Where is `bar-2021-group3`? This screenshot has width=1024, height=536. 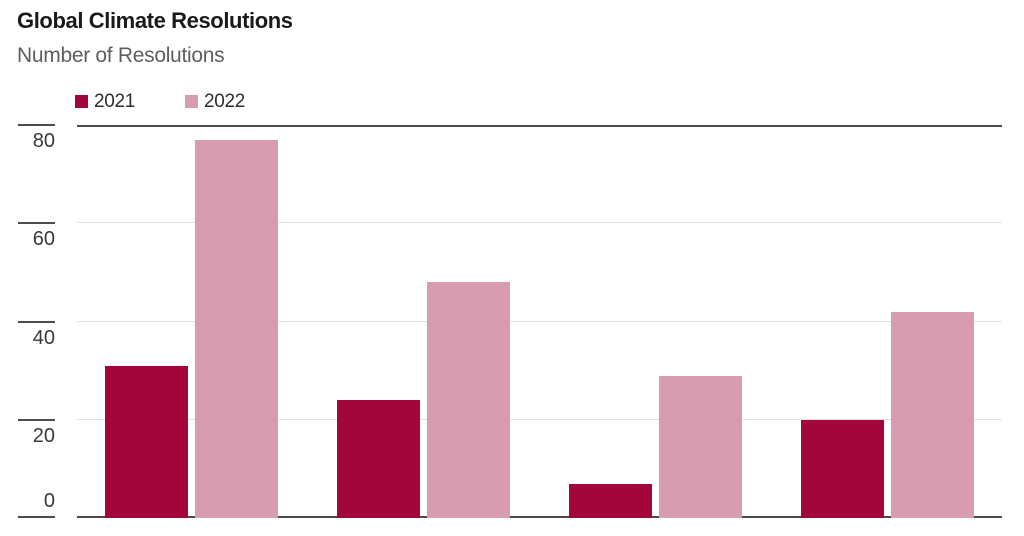
bar-2021-group3 is located at coordinates (610, 501).